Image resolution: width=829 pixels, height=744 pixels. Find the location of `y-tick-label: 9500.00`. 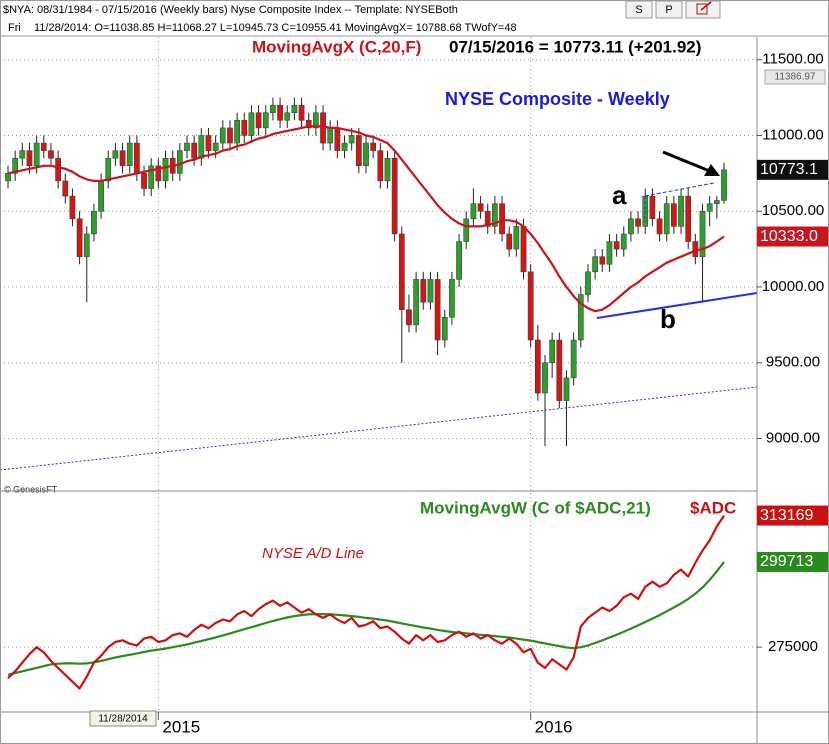

y-tick-label: 9500.00 is located at coordinates (793, 362).